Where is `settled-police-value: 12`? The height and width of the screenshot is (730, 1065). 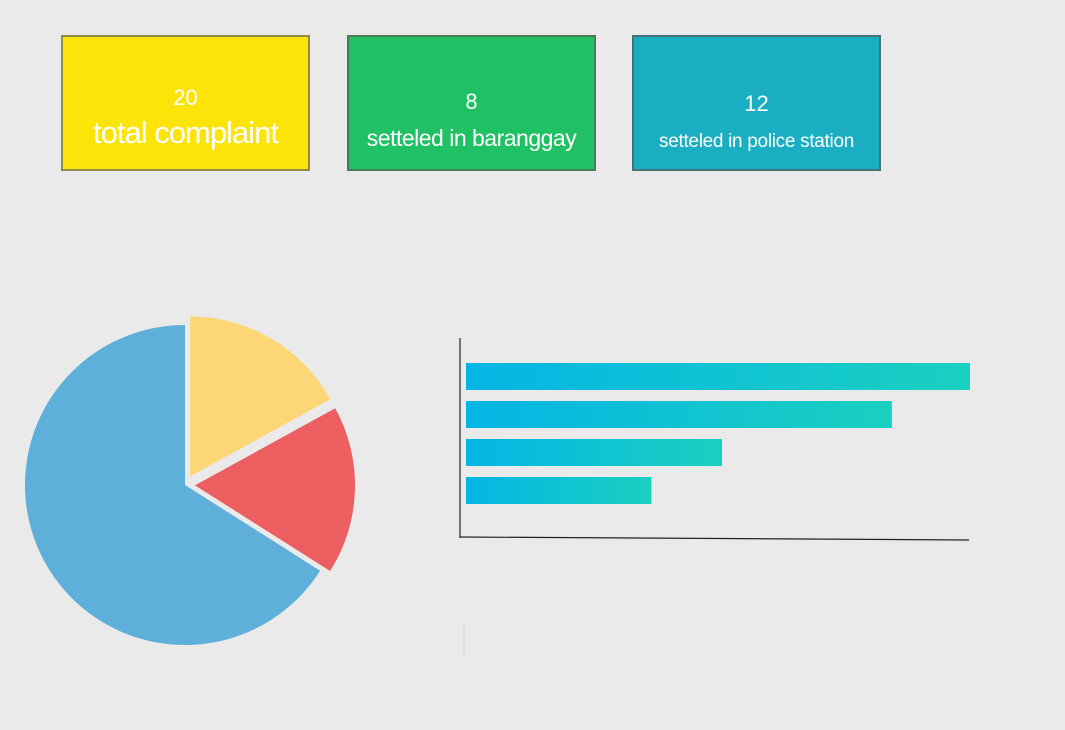
settled-police-value: 12 is located at coordinates (756, 103).